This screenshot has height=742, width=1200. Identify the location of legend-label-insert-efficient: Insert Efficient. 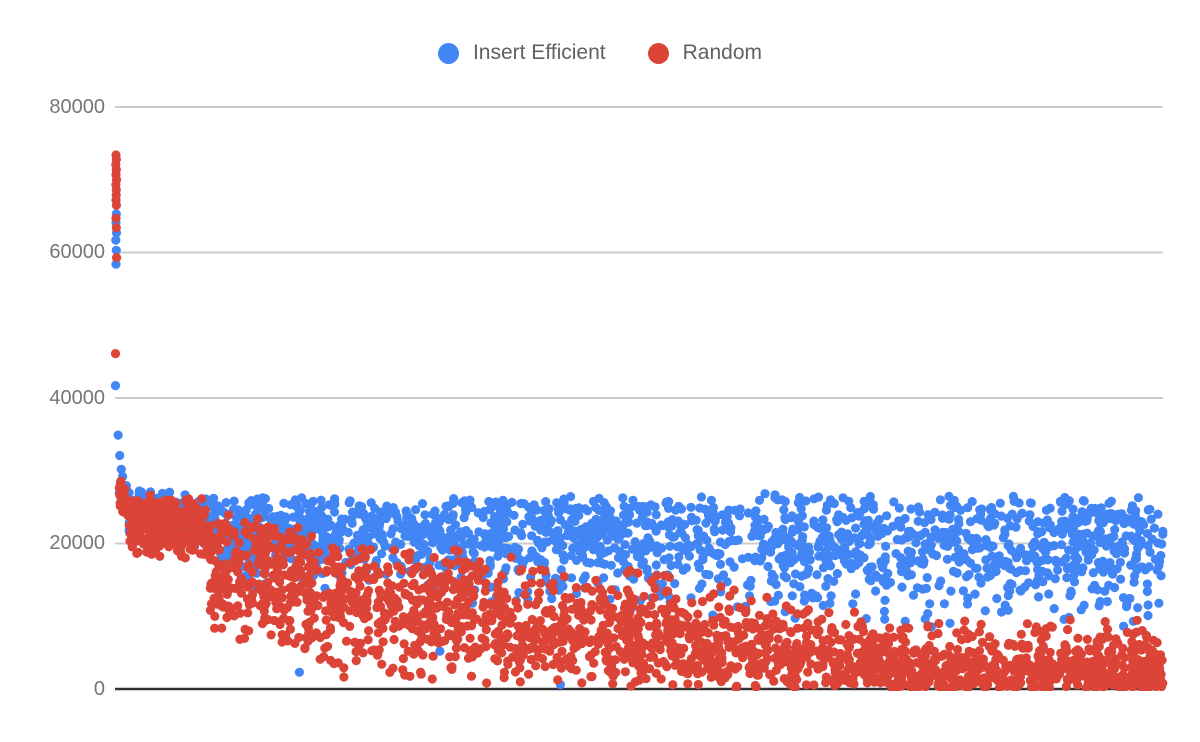
(539, 52).